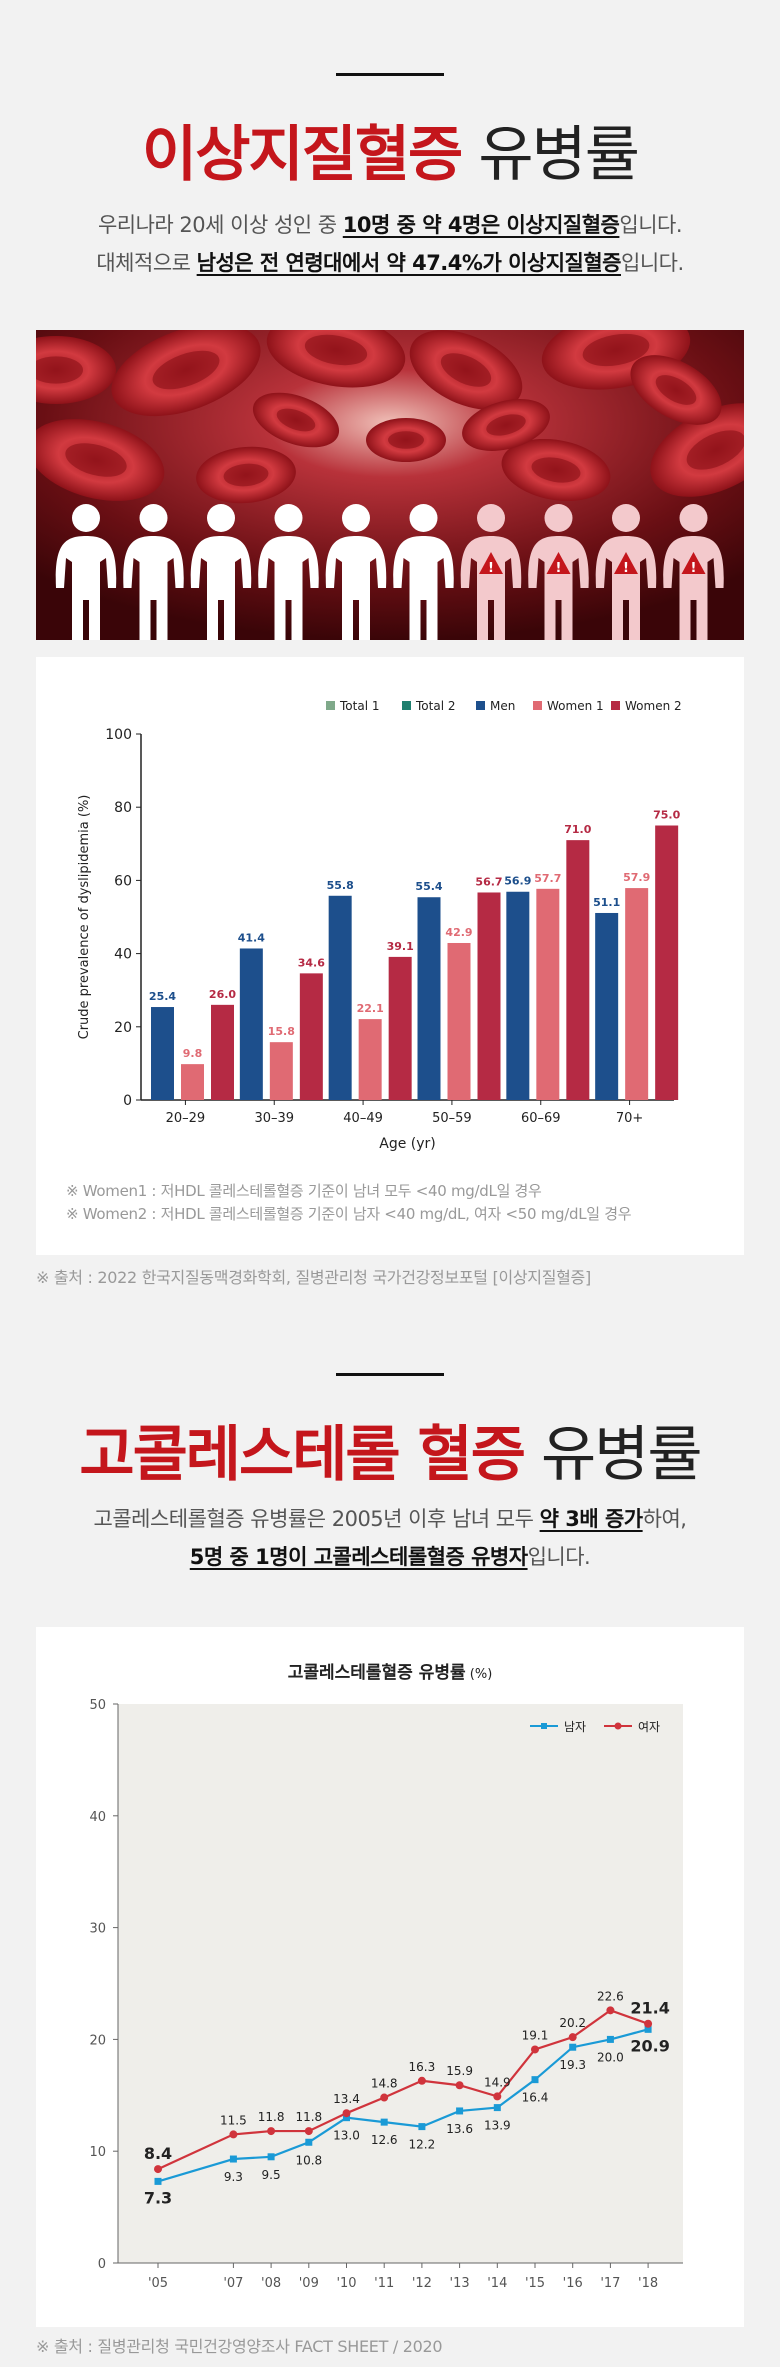  I want to click on point-value-label: 9.3, so click(233, 2177).